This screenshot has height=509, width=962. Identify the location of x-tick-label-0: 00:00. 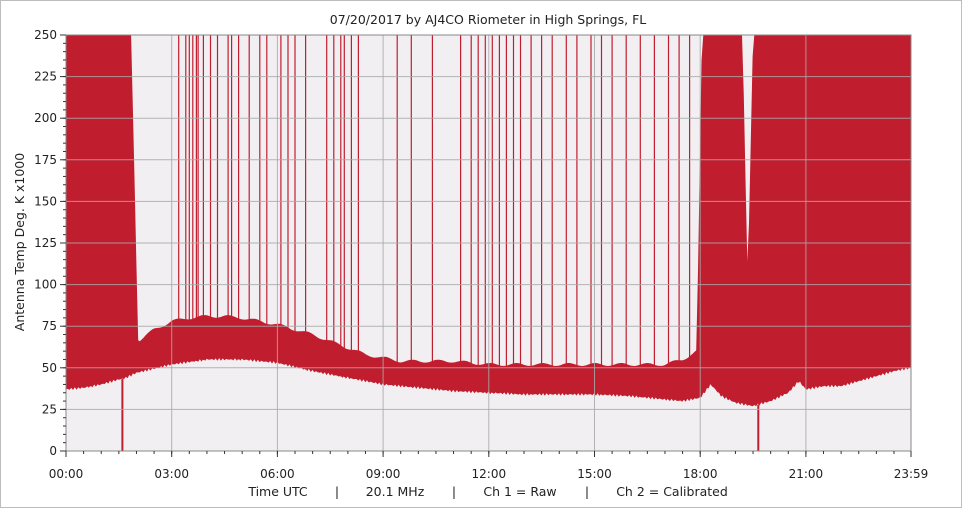
(66, 474).